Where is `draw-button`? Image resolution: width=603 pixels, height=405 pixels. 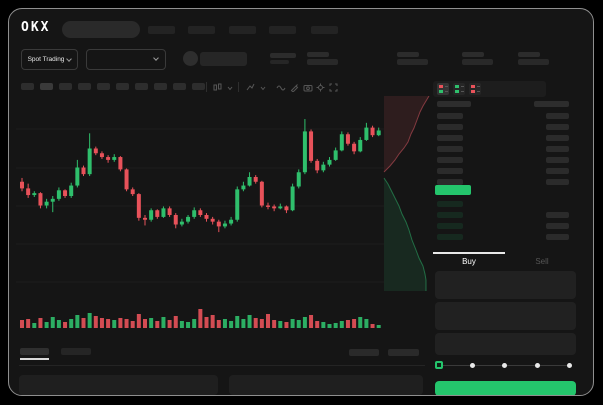 draw-button is located at coordinates (294, 87).